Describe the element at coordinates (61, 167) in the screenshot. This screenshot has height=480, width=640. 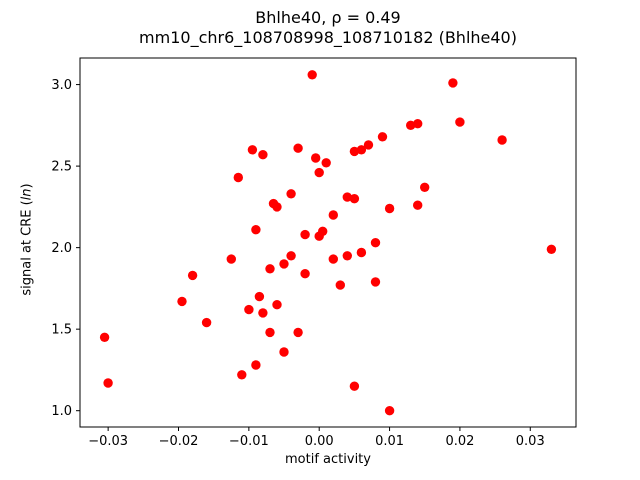
I see `y-tick-label: 2.5` at that location.